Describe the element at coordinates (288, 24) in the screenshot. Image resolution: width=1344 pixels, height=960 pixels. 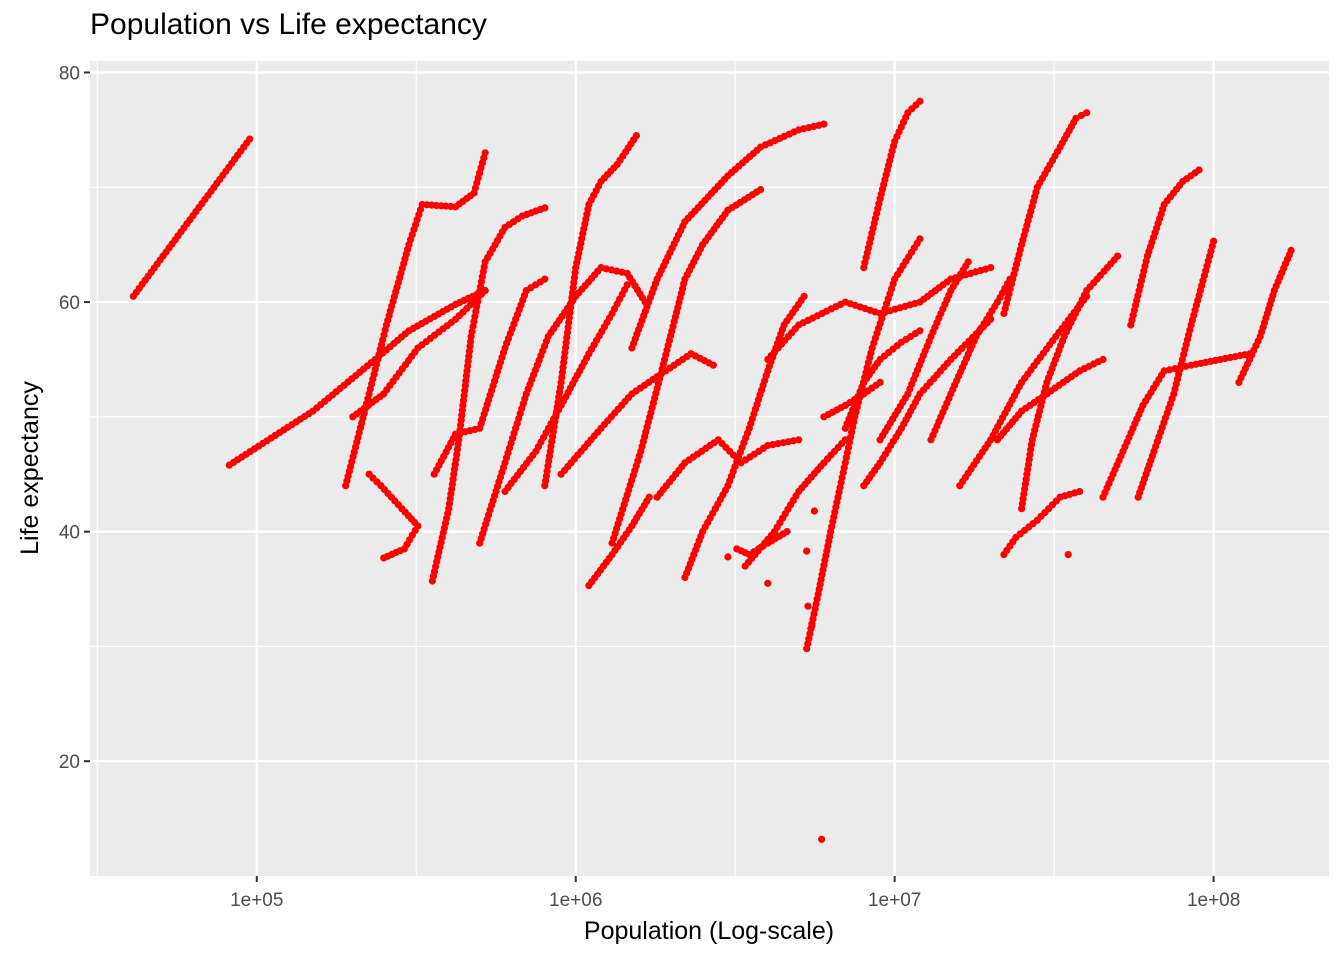
I see `chart-title: Population vs Life expectancy` at that location.